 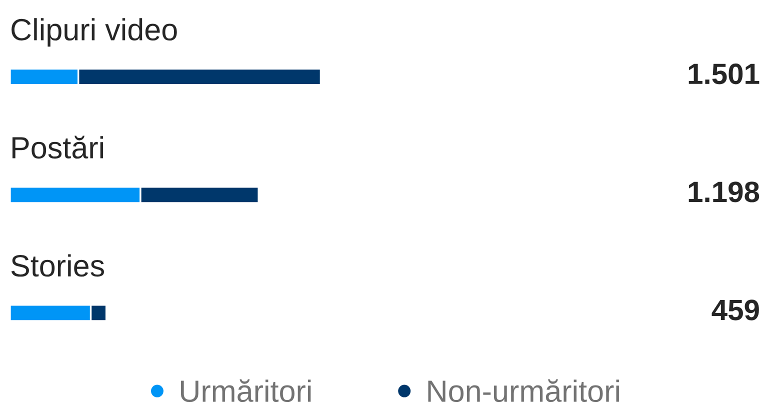 What do you see at coordinates (57, 265) in the screenshot?
I see `y-tick-label: Stories` at bounding box center [57, 265].